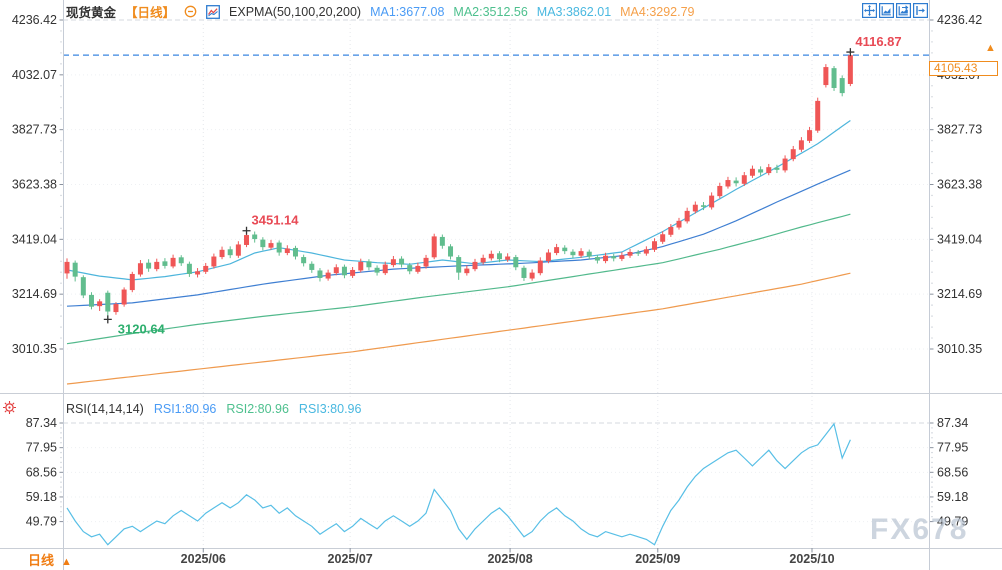  Describe the element at coordinates (509, 559) in the screenshot. I see `x-axis-month-label: 2025/08` at that location.